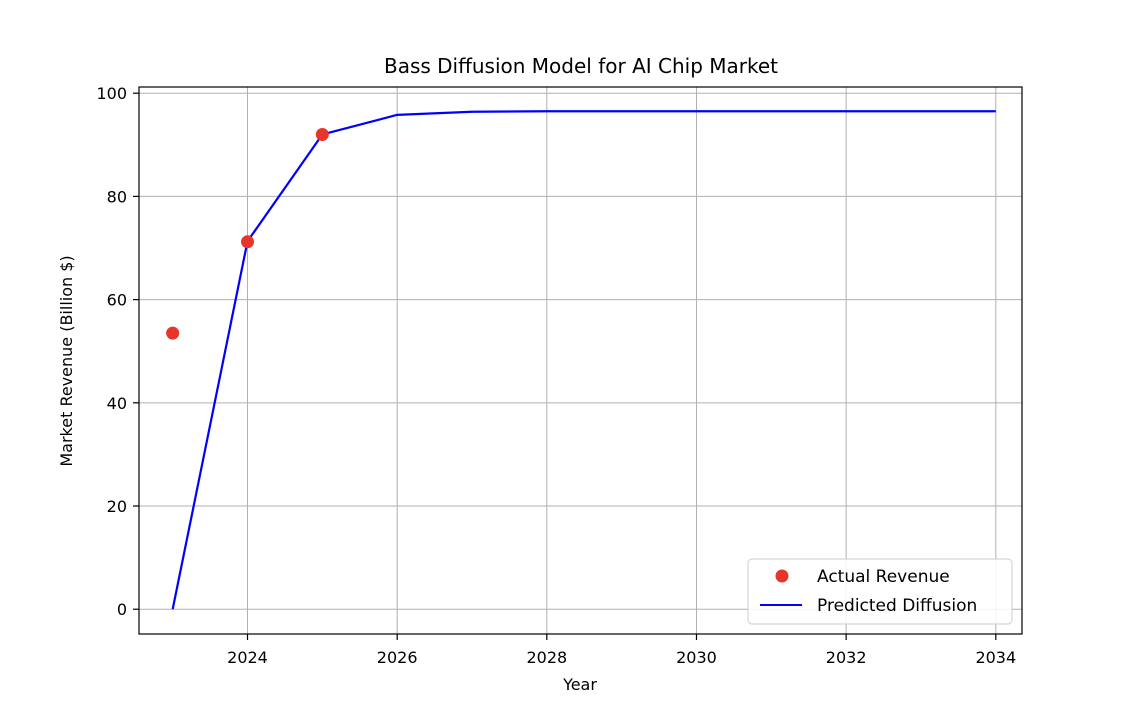  Describe the element at coordinates (897, 606) in the screenshot. I see `legend-label-predicted-diffusion: Predicted Diffusion` at that location.